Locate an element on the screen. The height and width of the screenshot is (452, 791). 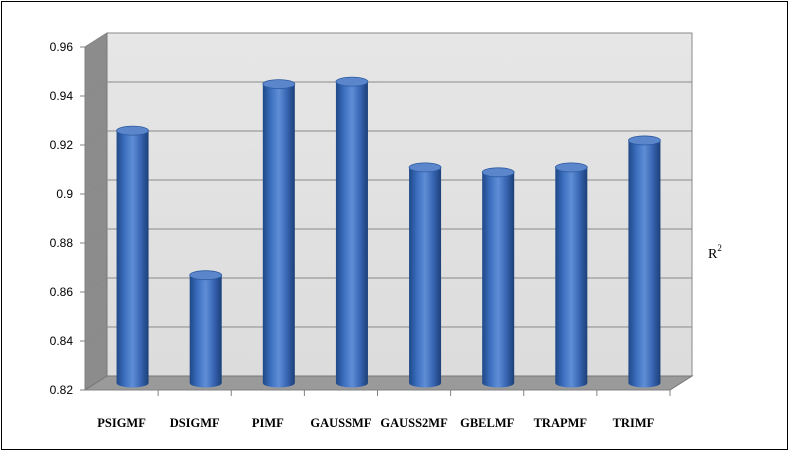
y-tick-label: 0.9 is located at coordinates (64, 194).